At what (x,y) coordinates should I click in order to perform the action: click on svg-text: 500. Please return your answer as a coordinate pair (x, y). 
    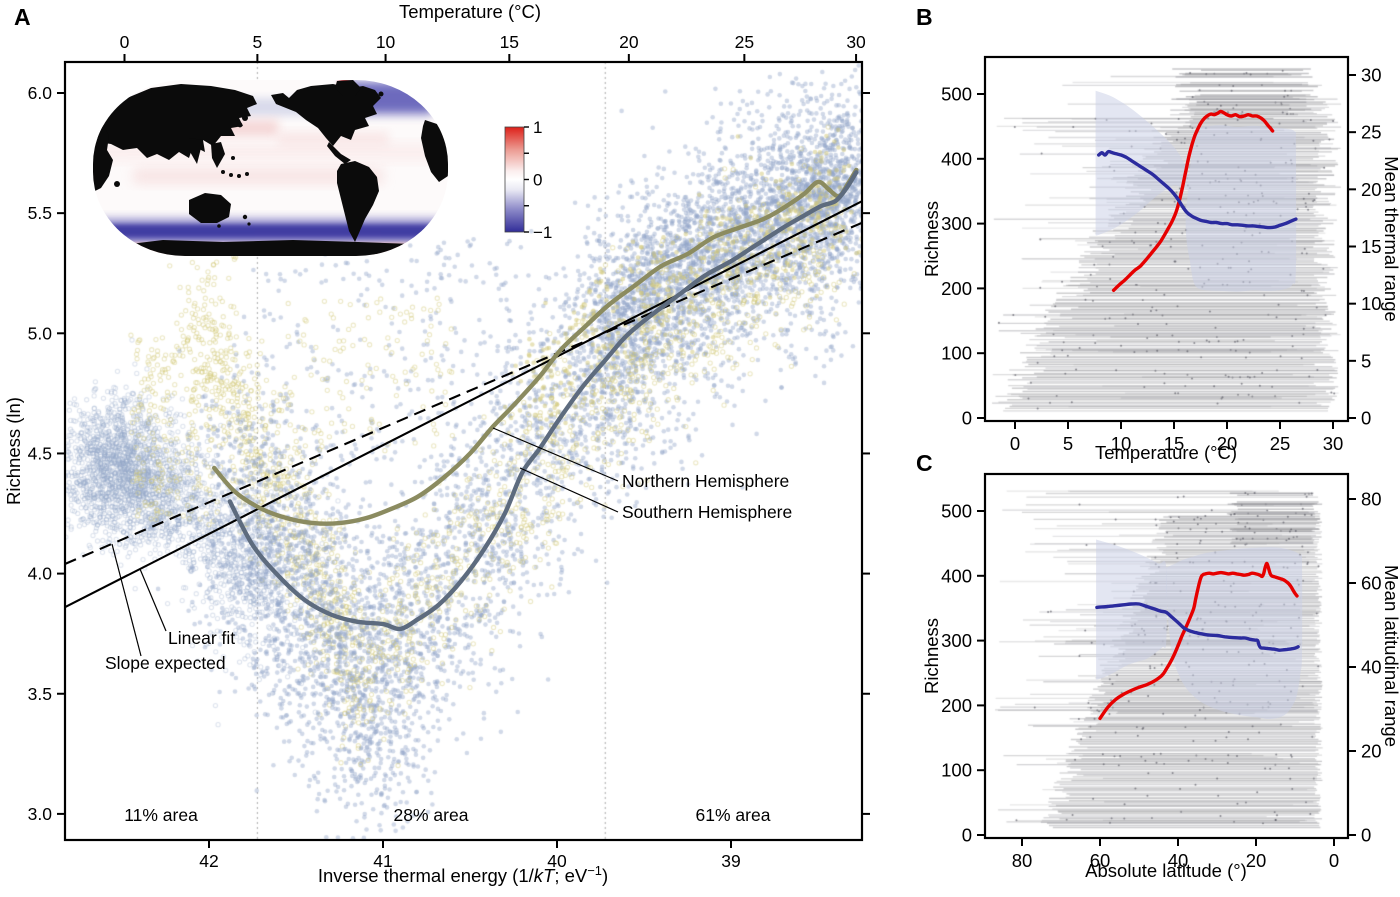
    Looking at the image, I should click on (956, 94).